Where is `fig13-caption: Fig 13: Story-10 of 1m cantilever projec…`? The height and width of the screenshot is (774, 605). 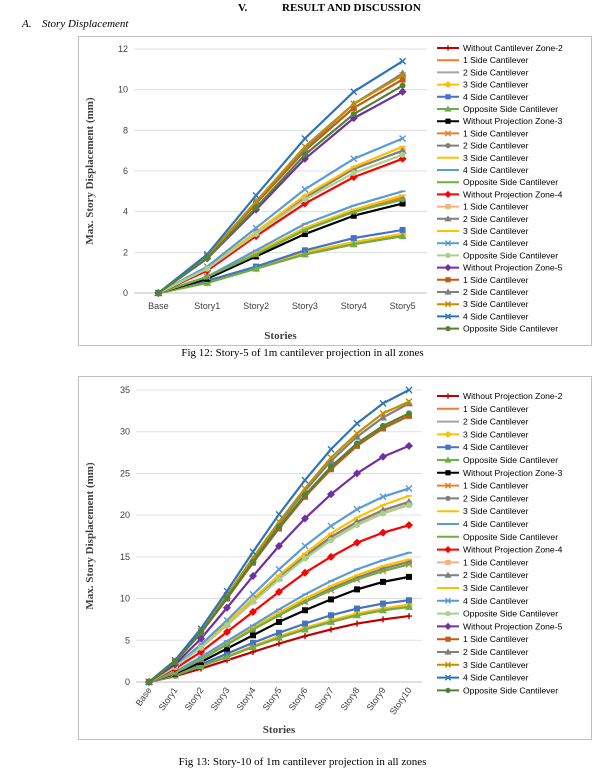
fig13-caption: Fig 13: Story-10 of 1m cantilever projec… is located at coordinates (302, 762).